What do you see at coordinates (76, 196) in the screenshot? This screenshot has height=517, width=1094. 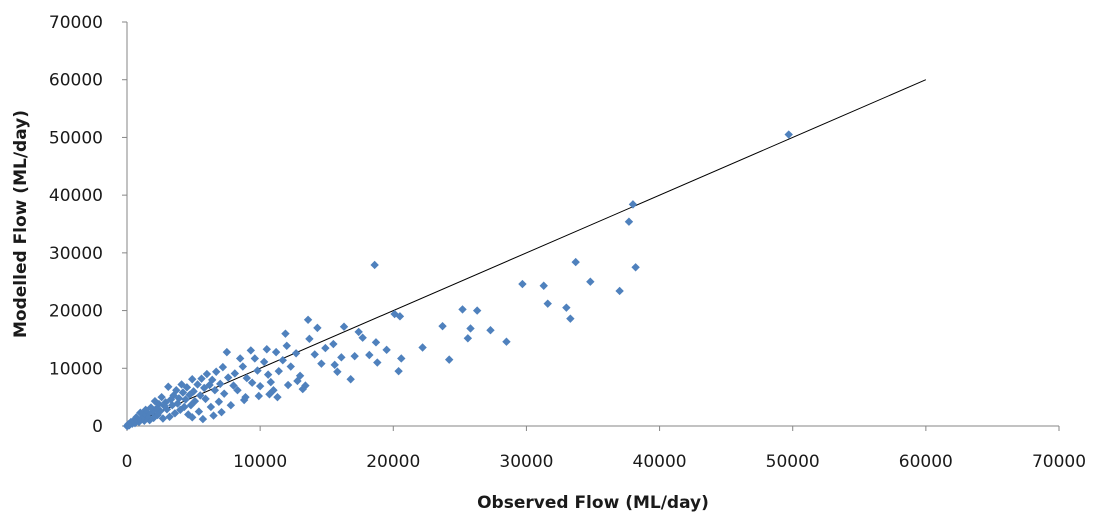 I see `y-tick-label: 40000` at bounding box center [76, 196].